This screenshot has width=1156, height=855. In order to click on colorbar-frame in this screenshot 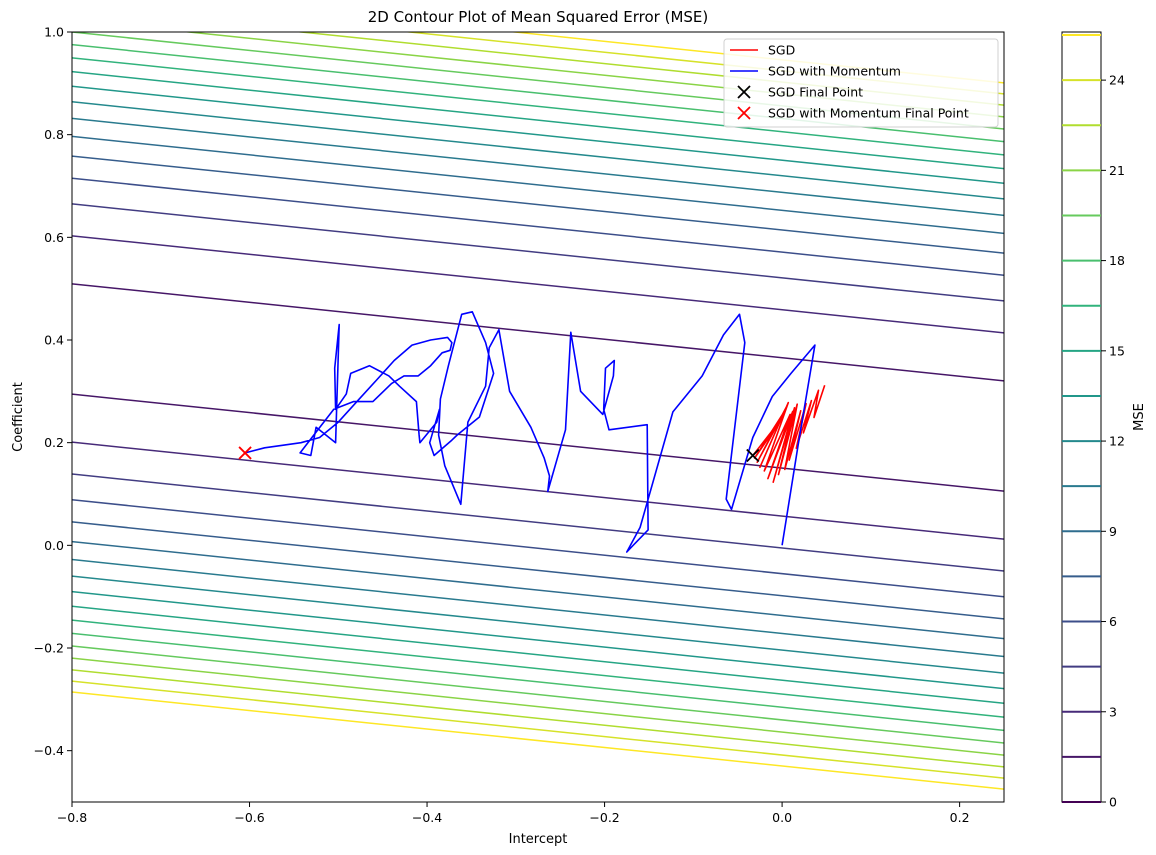, I will do `click(1081, 417)`.